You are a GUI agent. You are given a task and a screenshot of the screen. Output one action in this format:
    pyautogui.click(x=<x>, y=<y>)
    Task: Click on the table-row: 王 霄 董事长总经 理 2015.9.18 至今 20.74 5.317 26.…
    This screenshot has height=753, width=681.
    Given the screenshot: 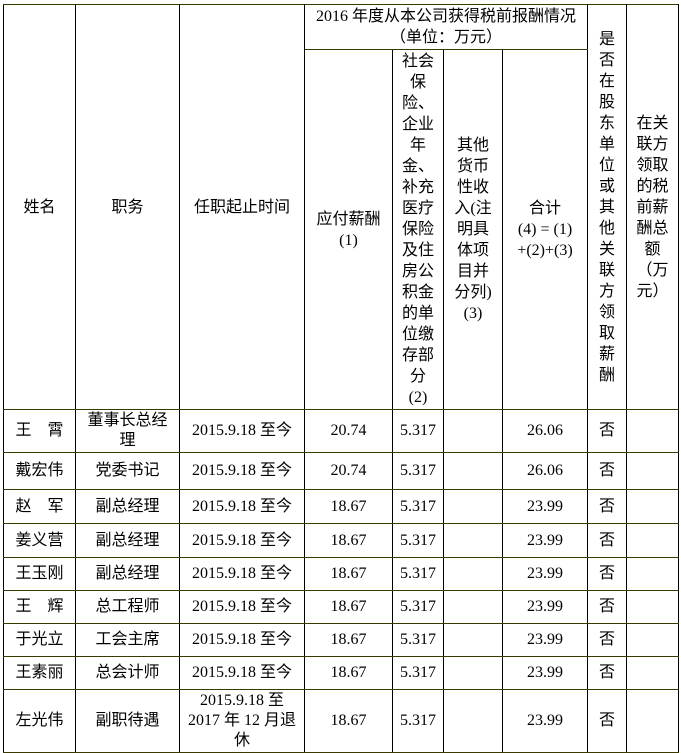 What is the action you would take?
    pyautogui.click(x=341, y=431)
    